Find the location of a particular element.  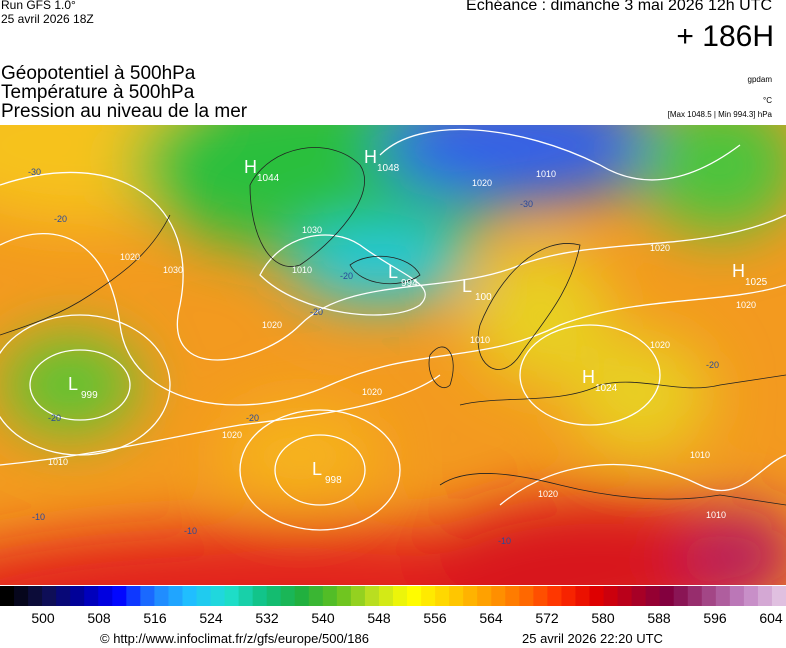

colorbar-label: 500 is located at coordinates (43, 618).